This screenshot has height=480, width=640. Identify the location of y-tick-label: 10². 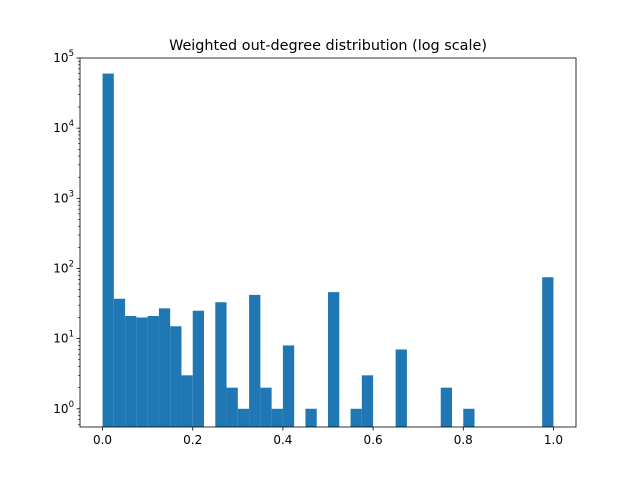
(63, 267).